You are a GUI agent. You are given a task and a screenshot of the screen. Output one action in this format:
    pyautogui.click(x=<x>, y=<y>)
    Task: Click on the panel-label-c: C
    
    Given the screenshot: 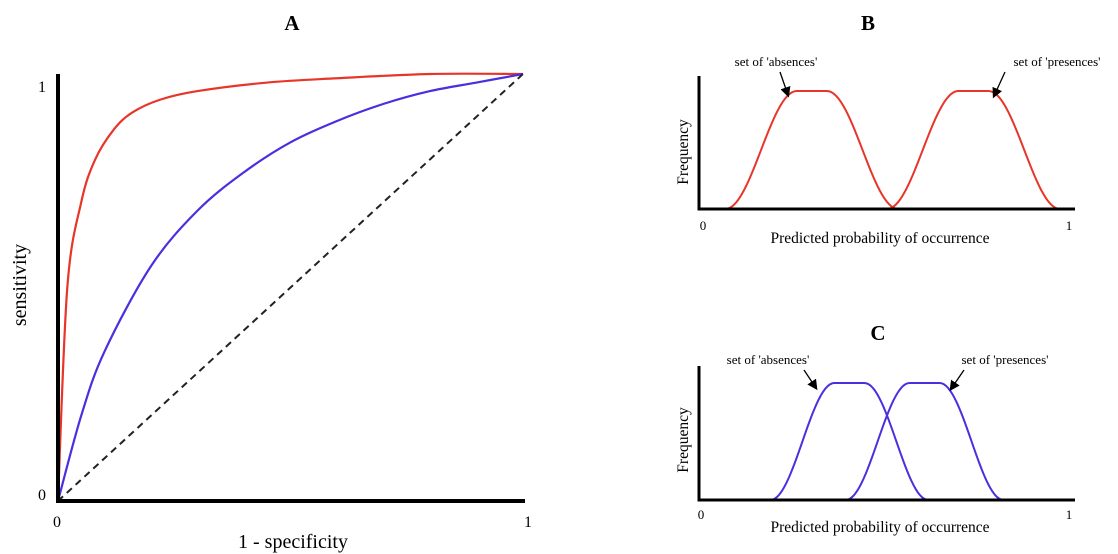 What is the action you would take?
    pyautogui.click(x=877, y=333)
    